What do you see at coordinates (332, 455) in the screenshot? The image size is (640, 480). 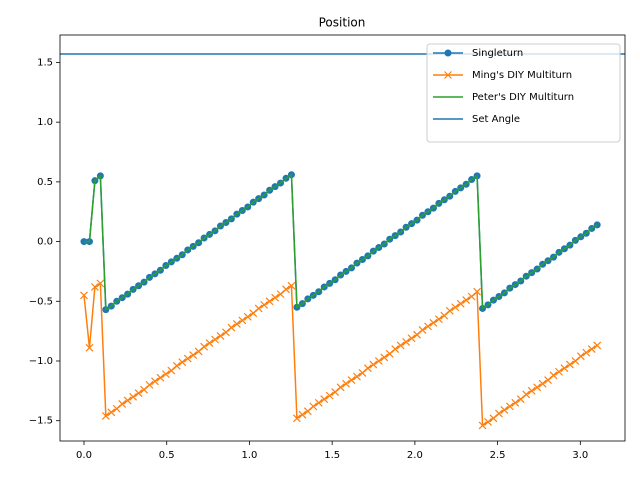 I see `x-tick-label: 1.5` at bounding box center [332, 455].